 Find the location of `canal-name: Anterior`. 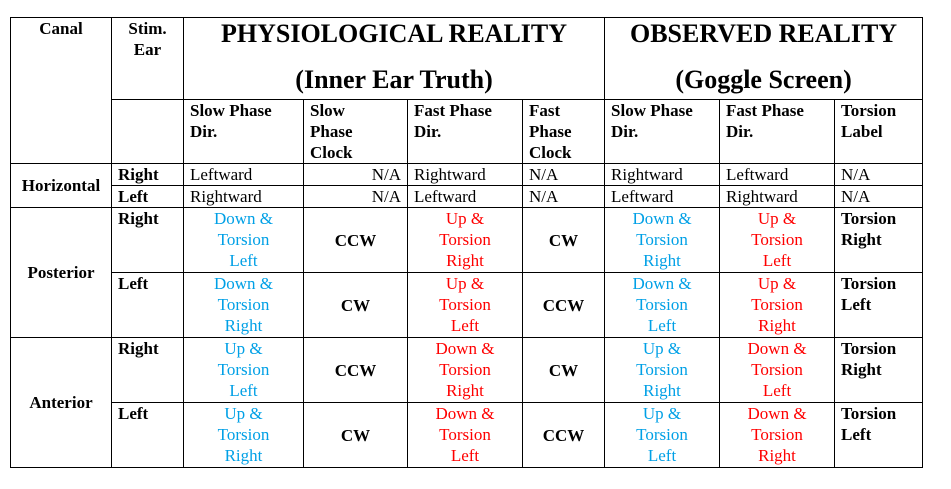

canal-name: Anterior is located at coordinates (61, 402).